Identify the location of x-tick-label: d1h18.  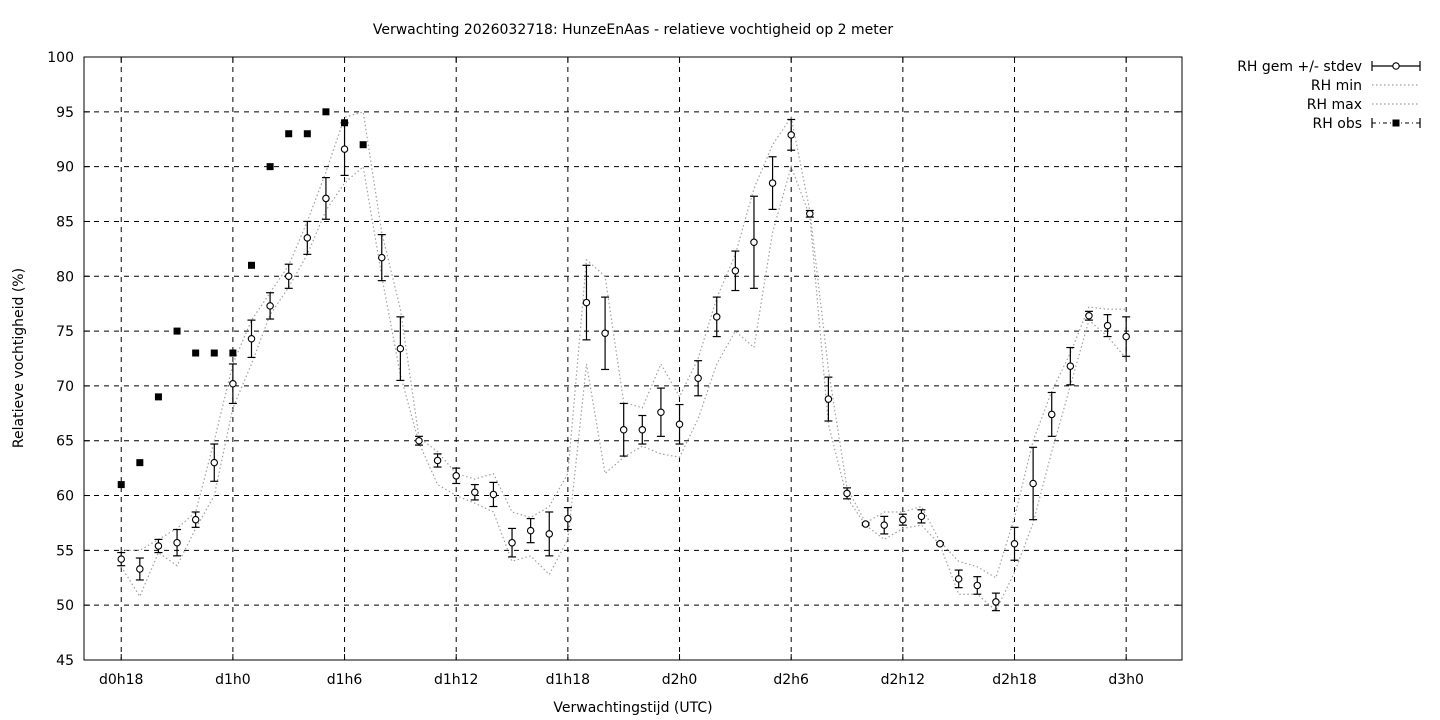
(568, 680).